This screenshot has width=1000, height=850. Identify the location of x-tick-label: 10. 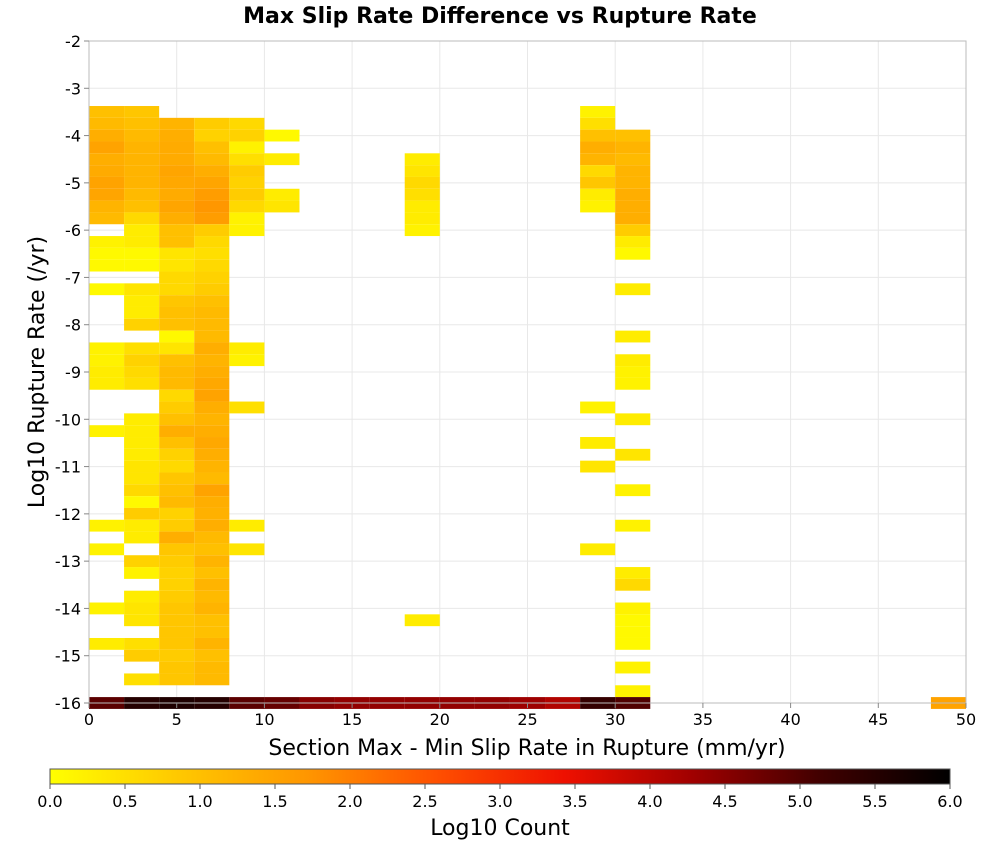
(264, 719).